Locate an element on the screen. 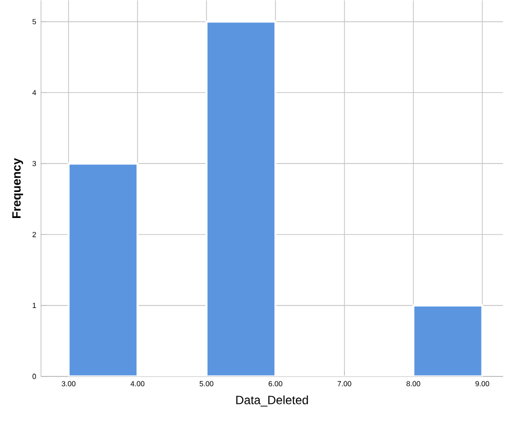 The height and width of the screenshot is (421, 506). x-axis-title: Data_Deleted is located at coordinates (272, 400).